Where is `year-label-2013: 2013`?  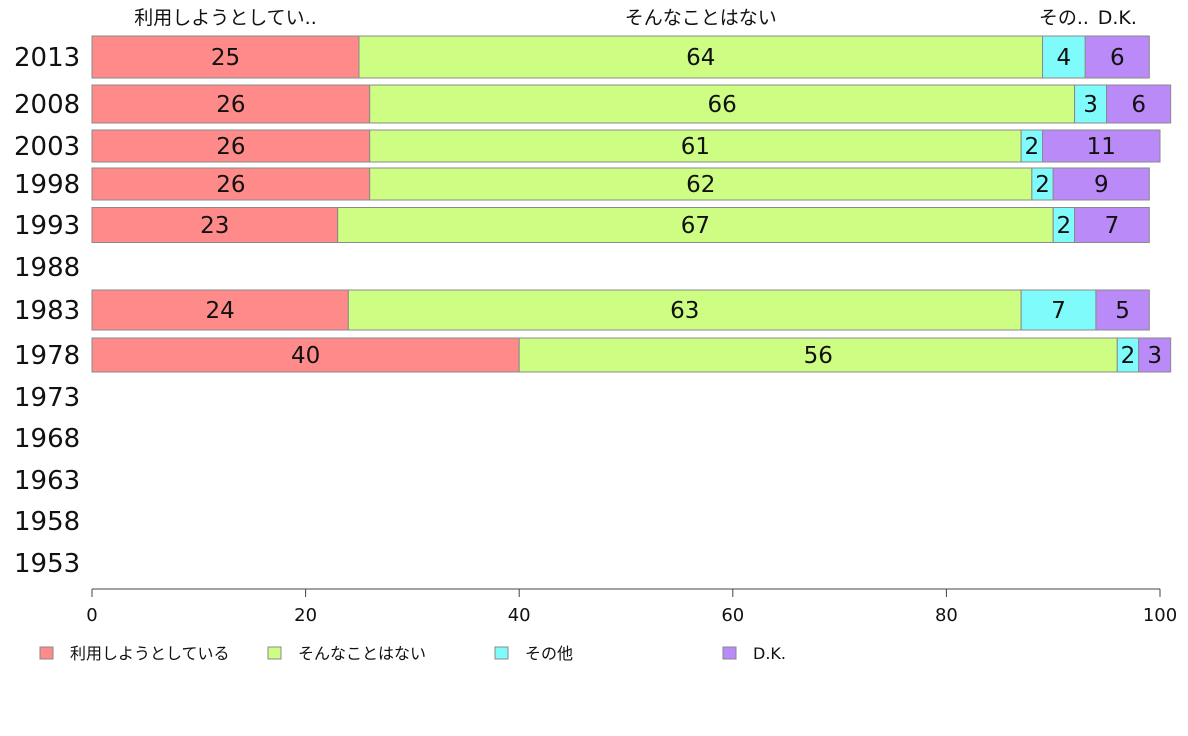 year-label-2013: 2013 is located at coordinates (47, 58).